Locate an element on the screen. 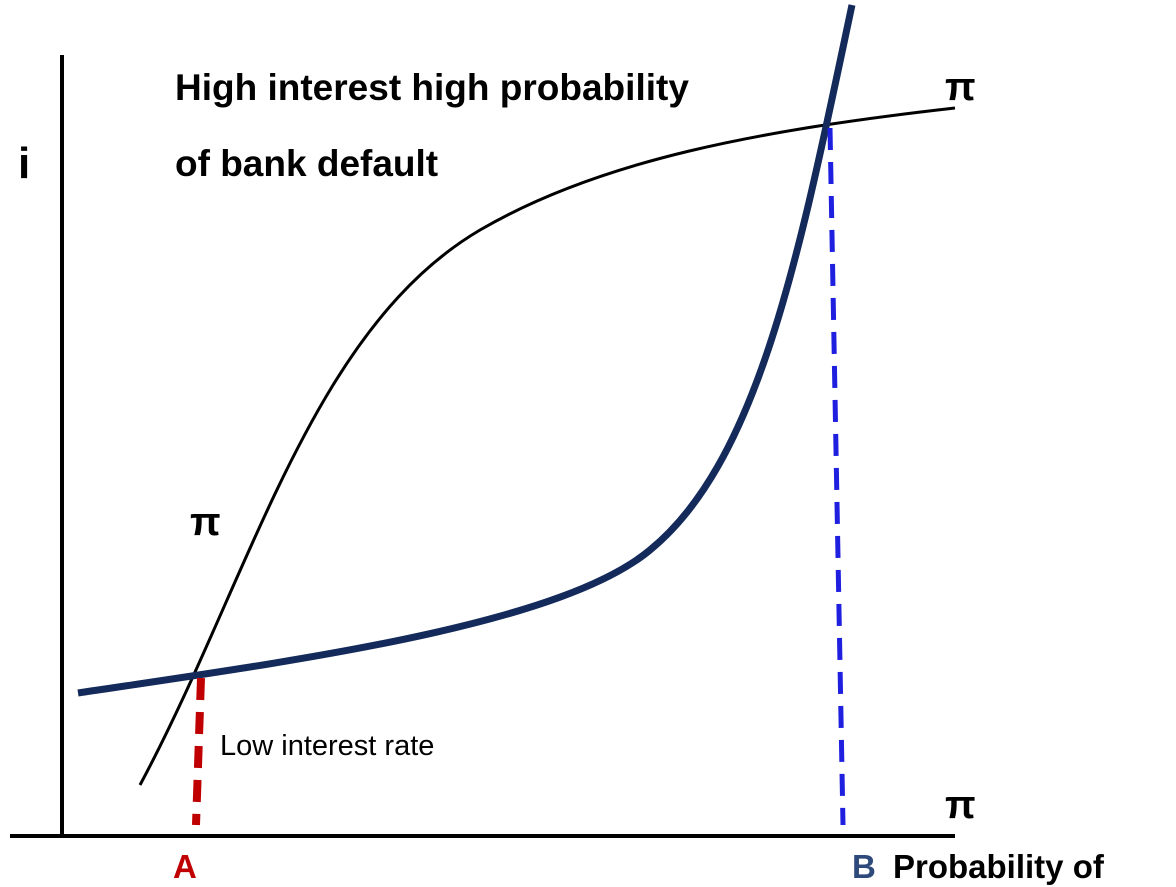  point-label: A is located at coordinates (185, 866).